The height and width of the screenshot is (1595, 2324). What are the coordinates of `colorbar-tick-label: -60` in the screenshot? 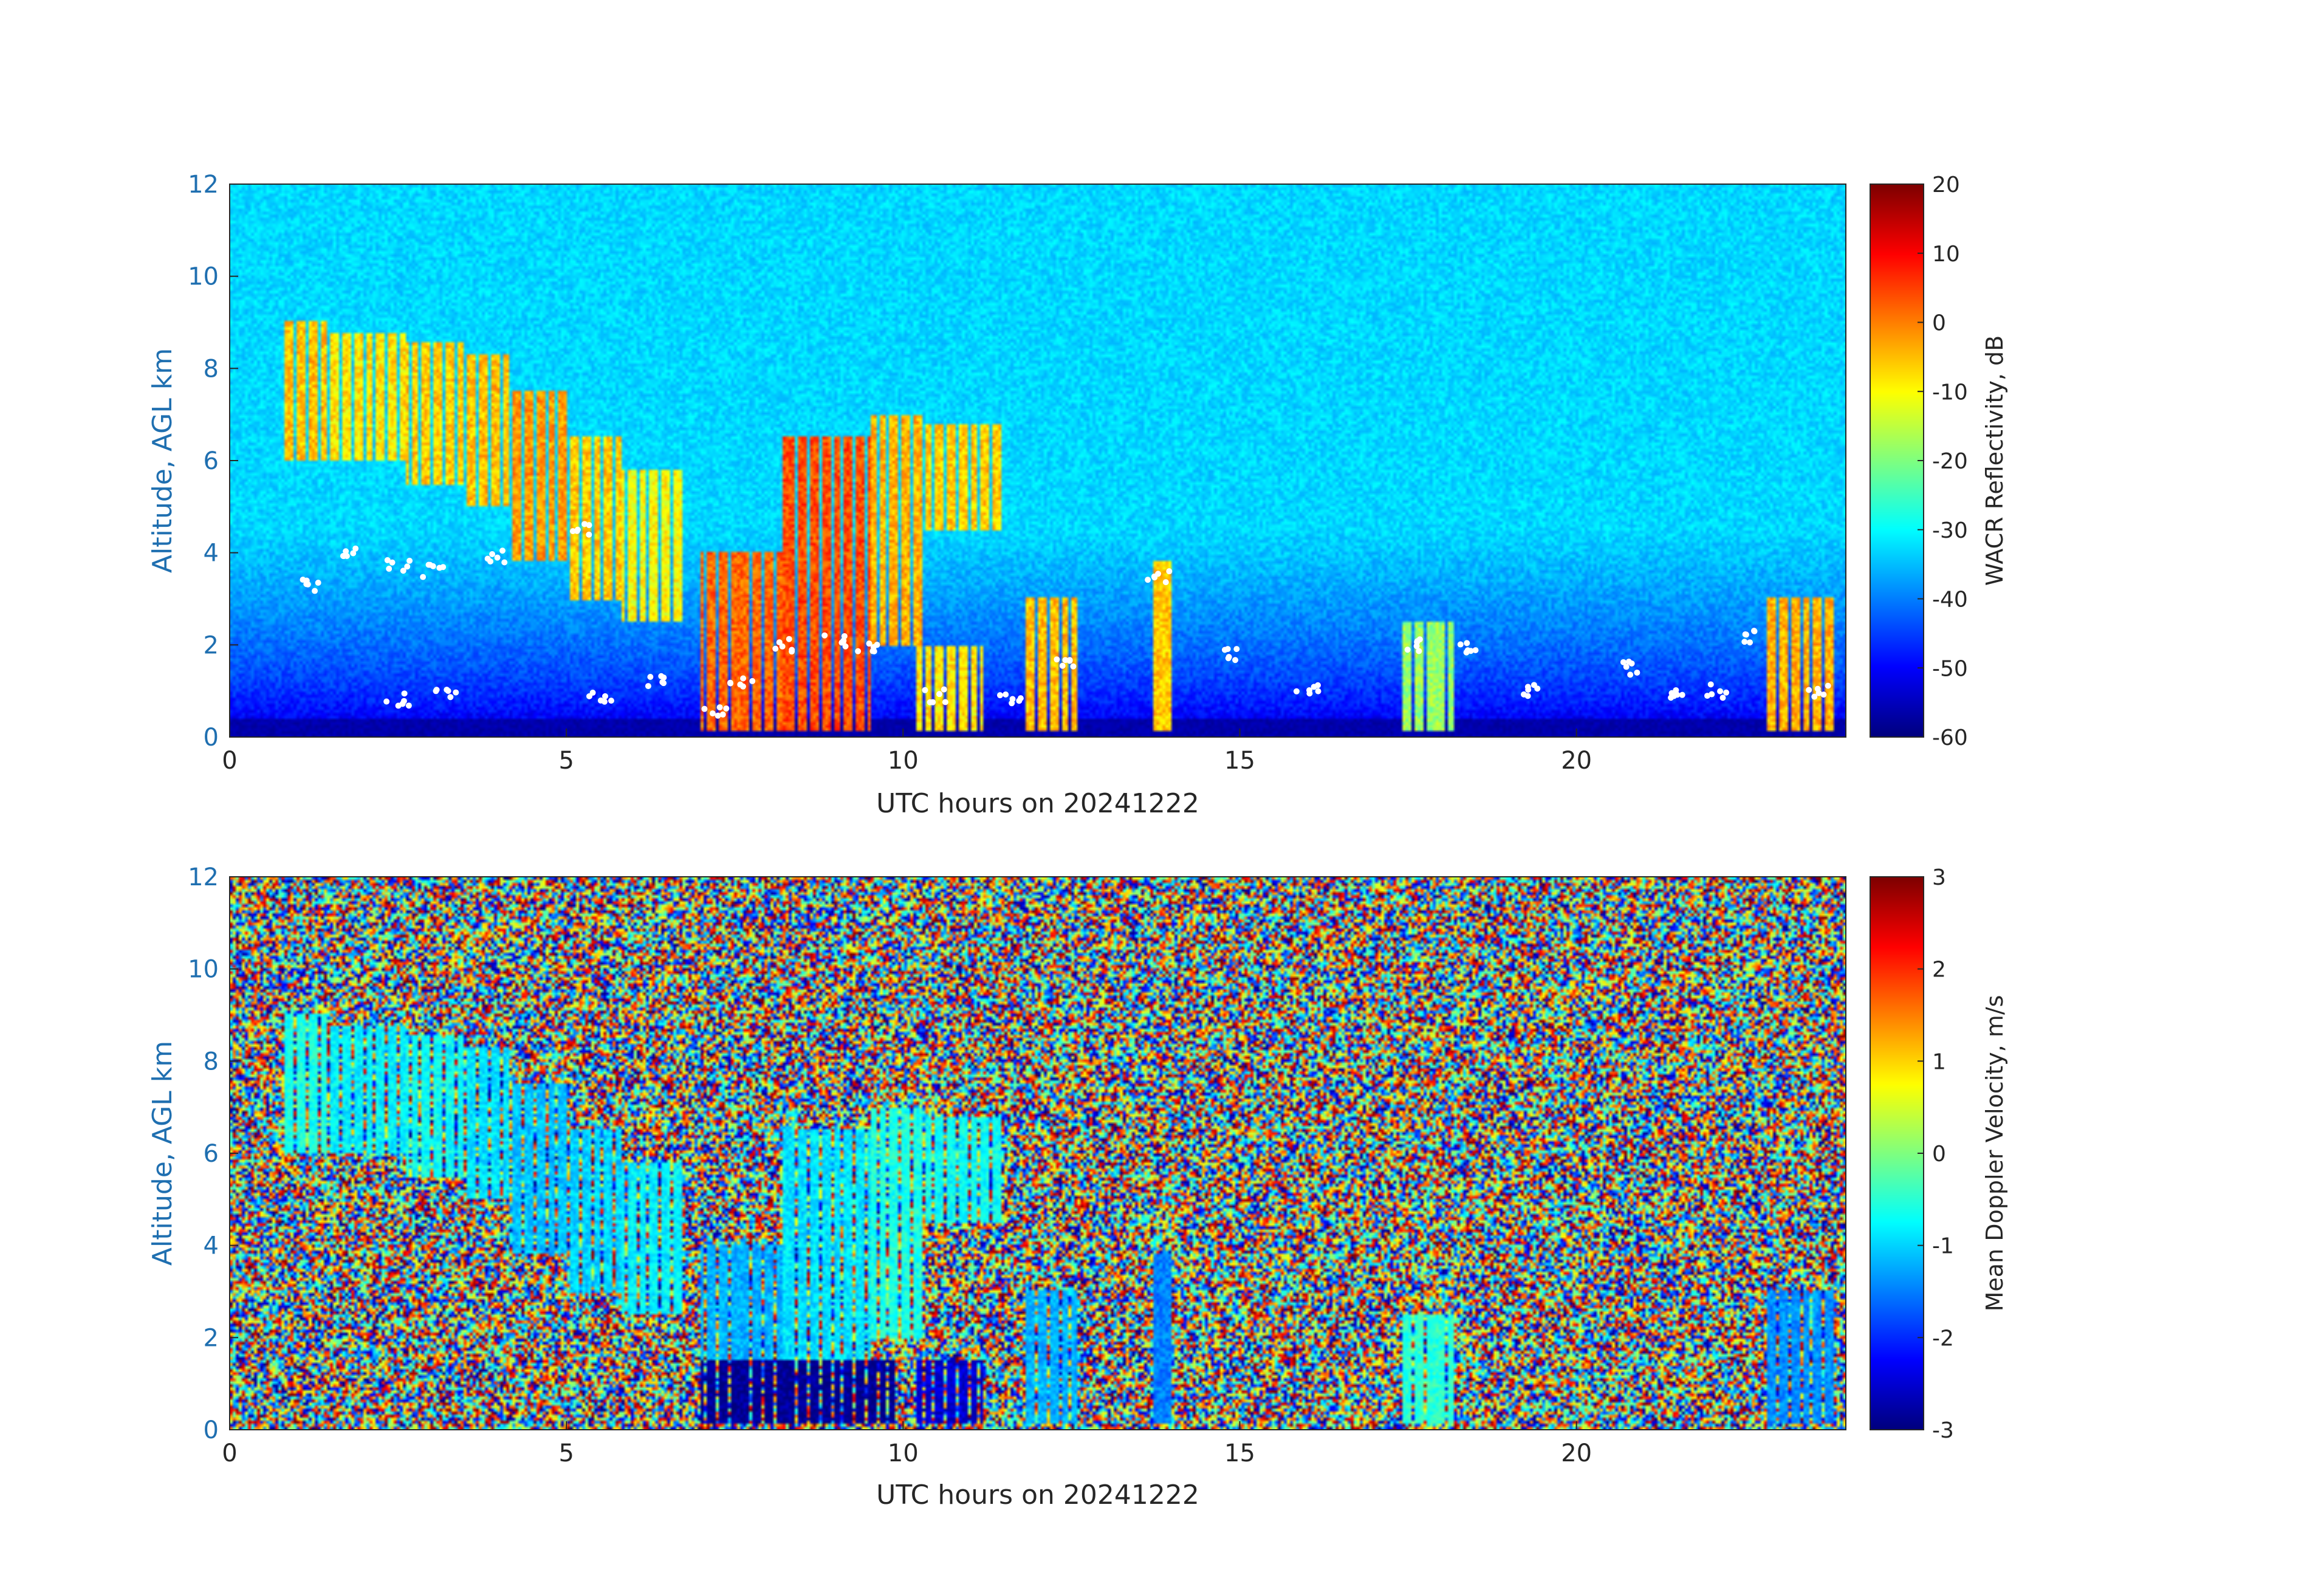 It's located at (1950, 737).